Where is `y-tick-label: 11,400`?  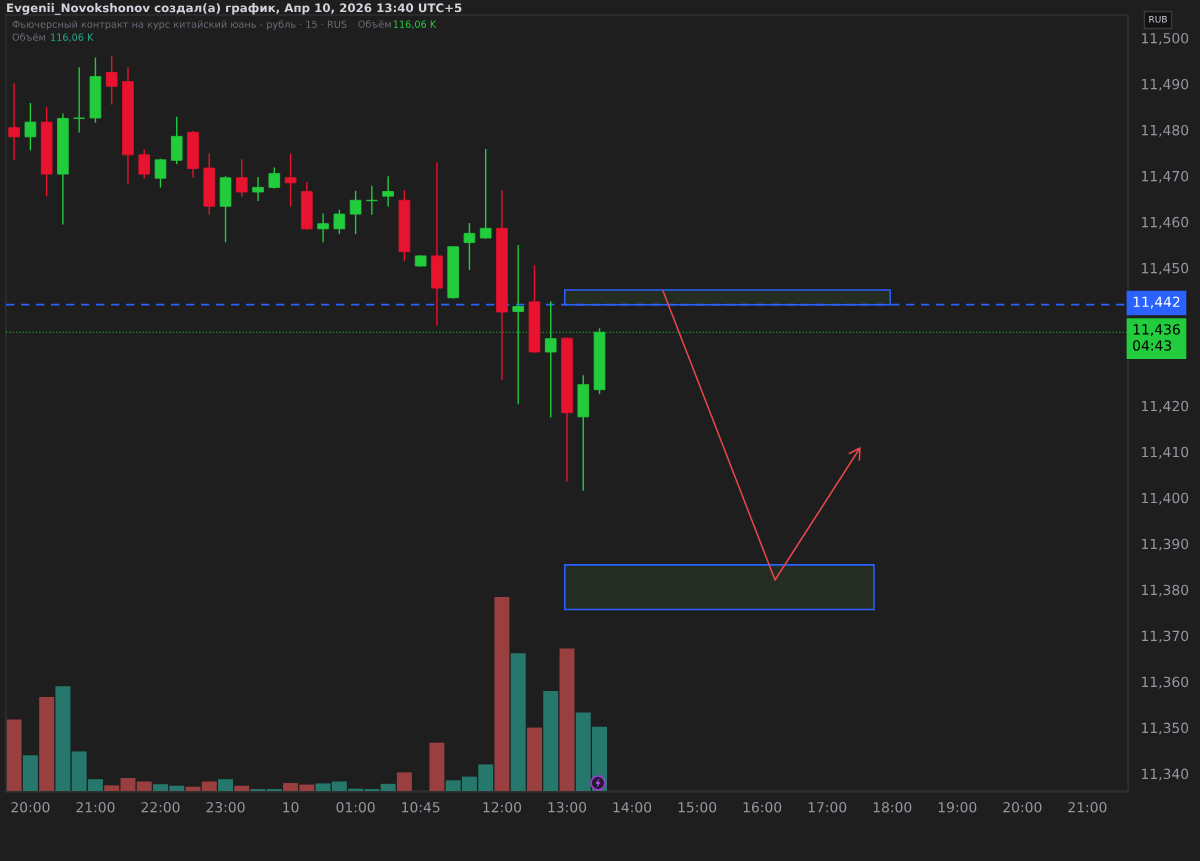 y-tick-label: 11,400 is located at coordinates (1165, 498).